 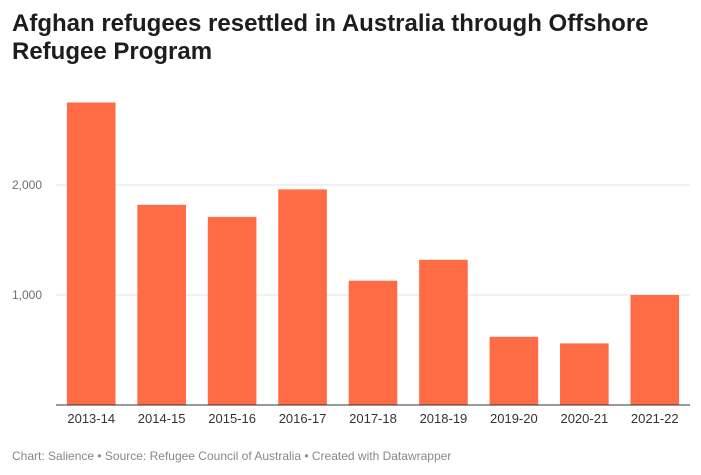 What do you see at coordinates (444, 418) in the screenshot?
I see `x-tick-label: 2018-19` at bounding box center [444, 418].